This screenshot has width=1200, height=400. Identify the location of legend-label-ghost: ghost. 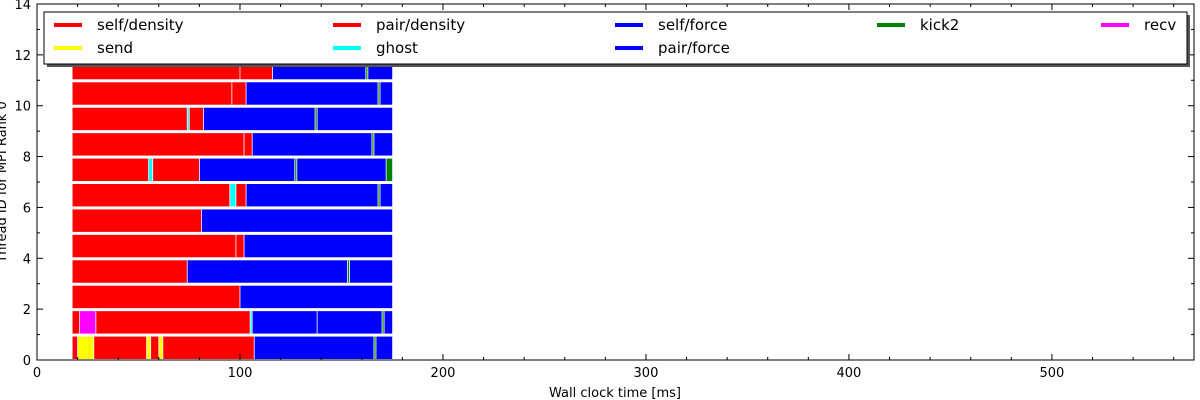
(397, 48).